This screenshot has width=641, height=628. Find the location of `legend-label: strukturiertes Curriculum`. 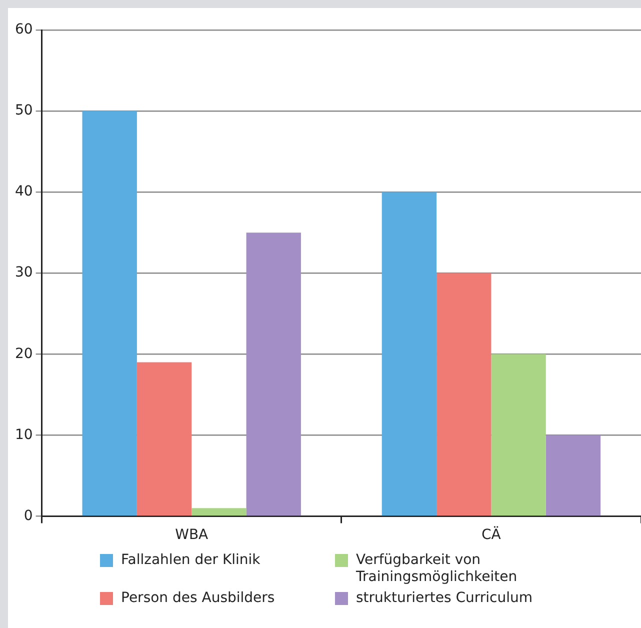

legend-label: strukturiertes Curriculum is located at coordinates (444, 598).